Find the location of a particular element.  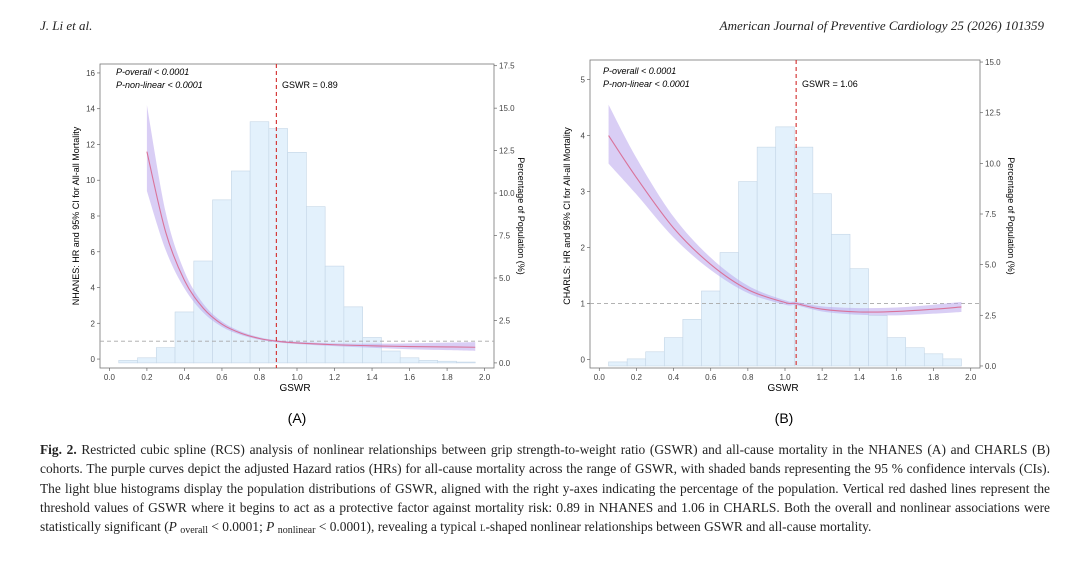

y-tick-label: 5 is located at coordinates (583, 80).